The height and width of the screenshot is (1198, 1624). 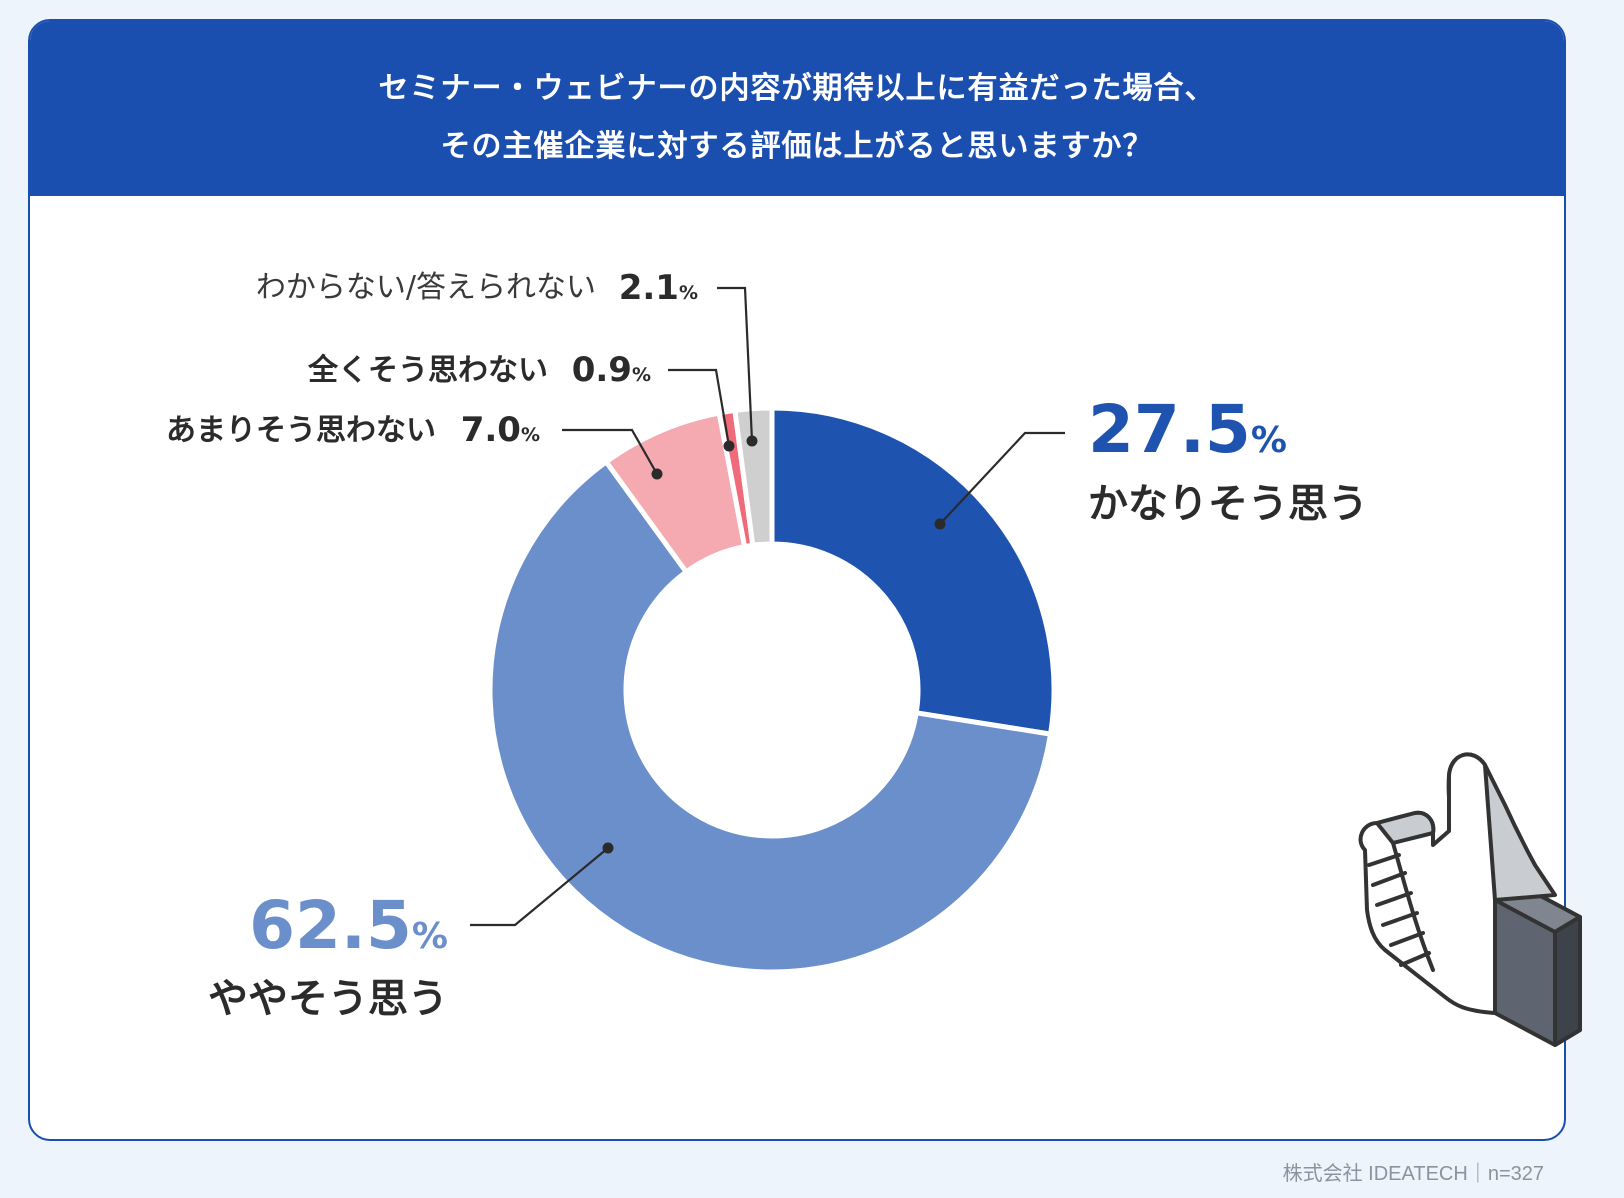 I want to click on slice-2-label: あまりそう思わない, so click(x=301, y=430).